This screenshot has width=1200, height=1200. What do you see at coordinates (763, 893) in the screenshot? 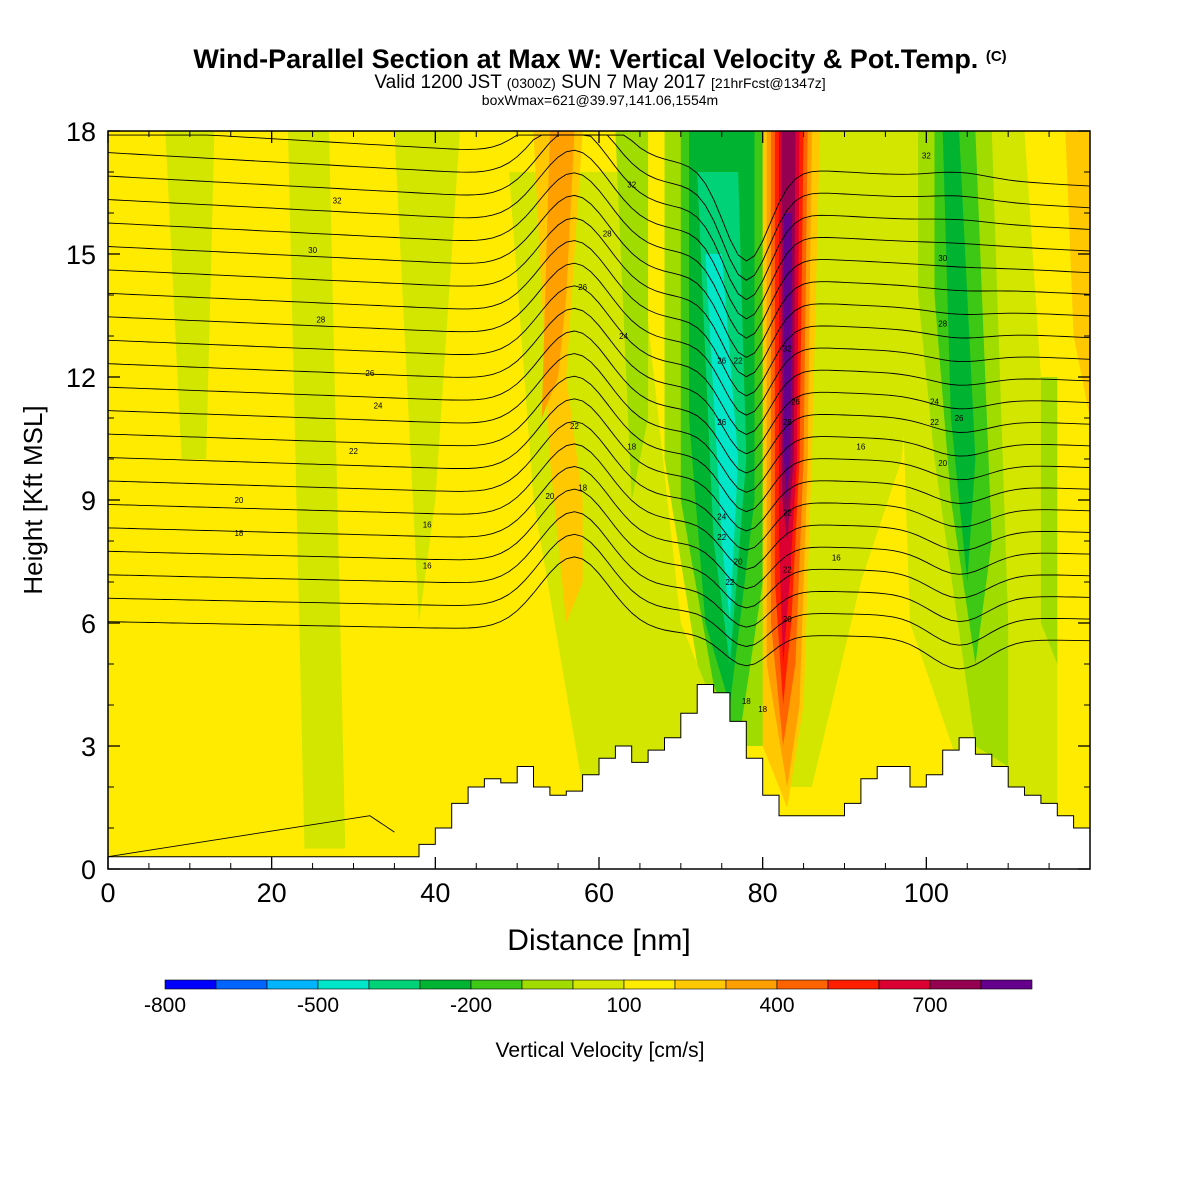
I see `x-tick-label: 80` at bounding box center [763, 893].